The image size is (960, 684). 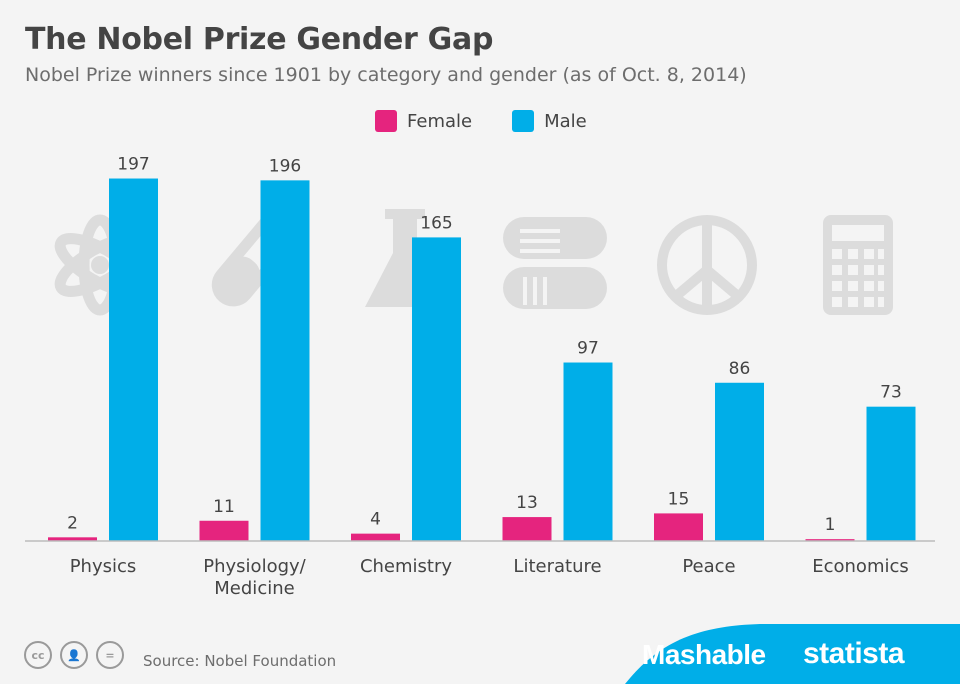 What do you see at coordinates (38, 655) in the screenshot?
I see `cc-icon: cc` at bounding box center [38, 655].